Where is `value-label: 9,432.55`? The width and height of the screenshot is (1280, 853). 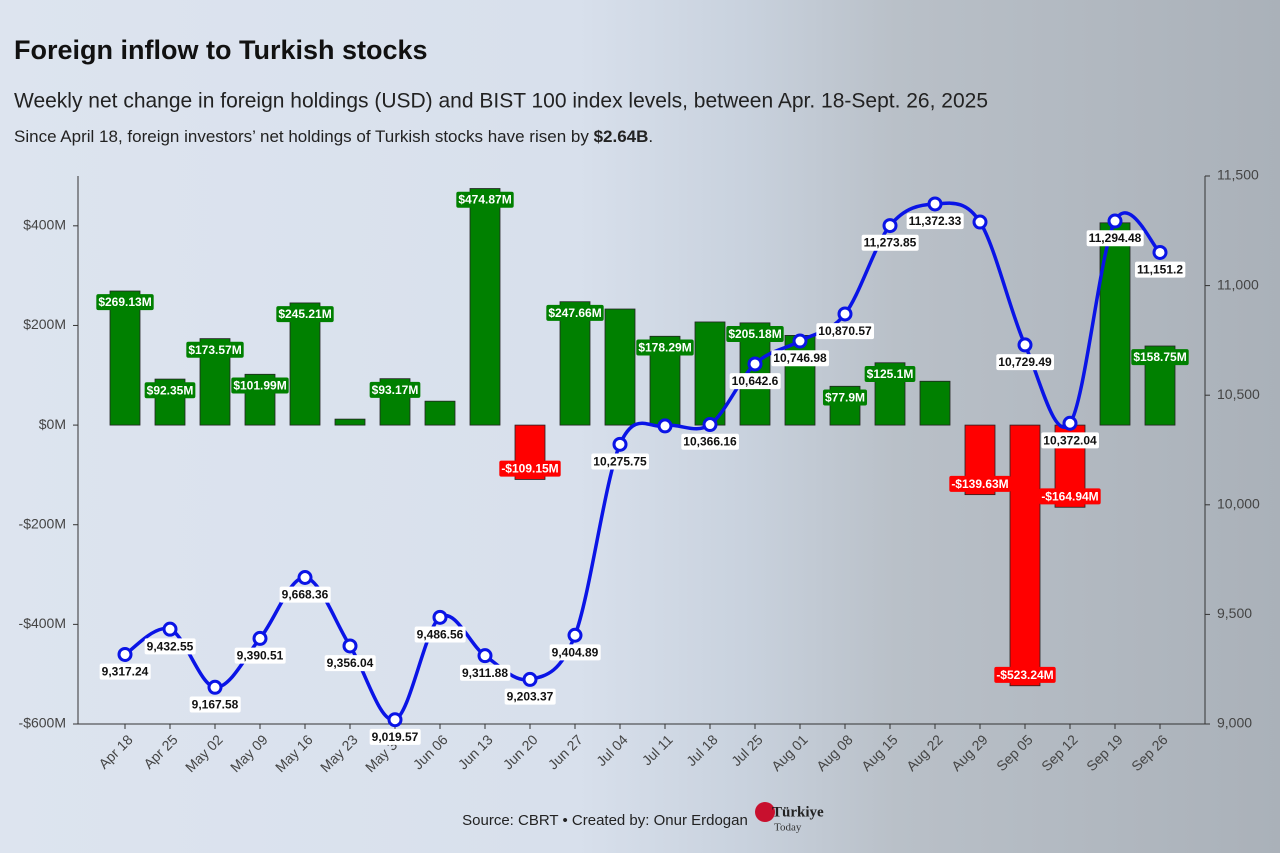
value-label: 9,432.55 is located at coordinates (170, 646).